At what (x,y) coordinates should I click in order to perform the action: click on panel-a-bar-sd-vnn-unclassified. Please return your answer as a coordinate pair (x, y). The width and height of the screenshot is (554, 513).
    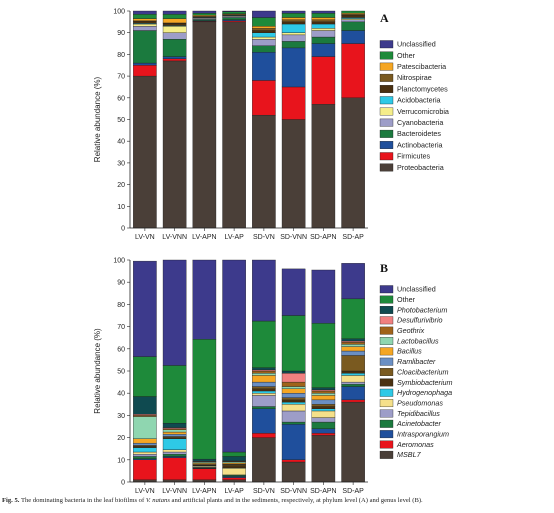
    Looking at the image, I should click on (293, 12).